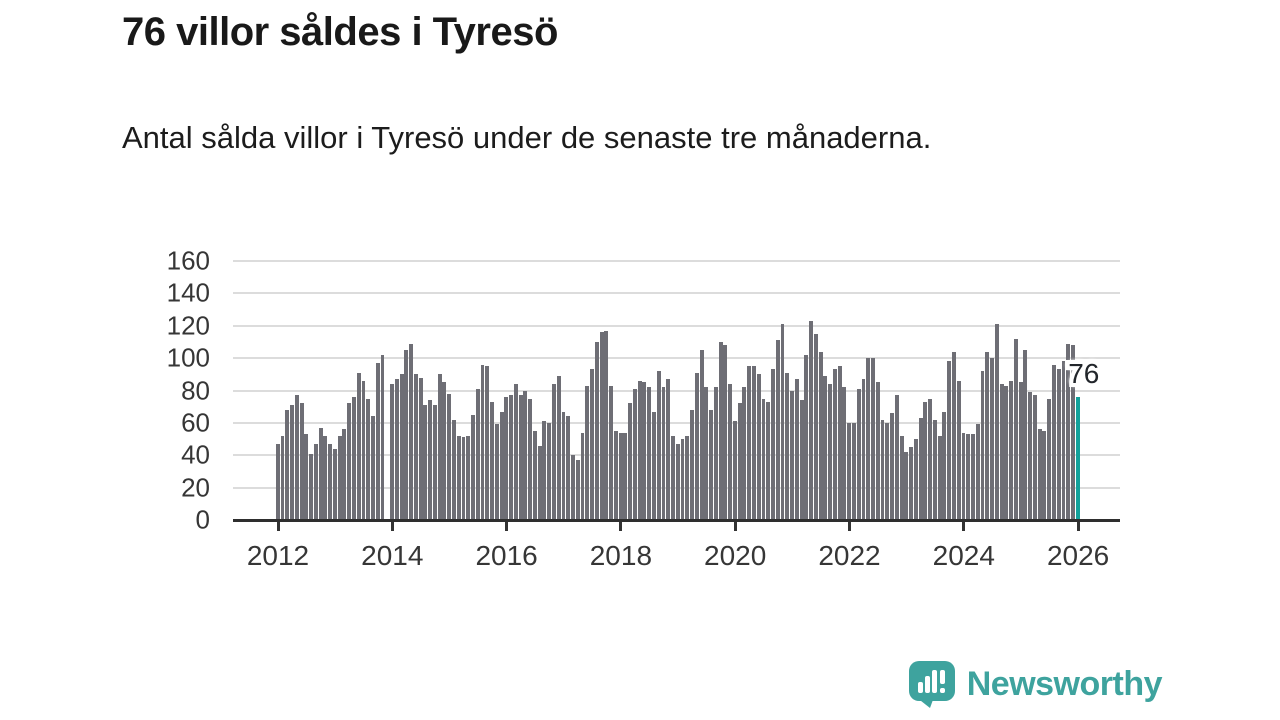 The image size is (1280, 720). What do you see at coordinates (963, 555) in the screenshot?
I see `x-axis-tick-label: 2024` at bounding box center [963, 555].